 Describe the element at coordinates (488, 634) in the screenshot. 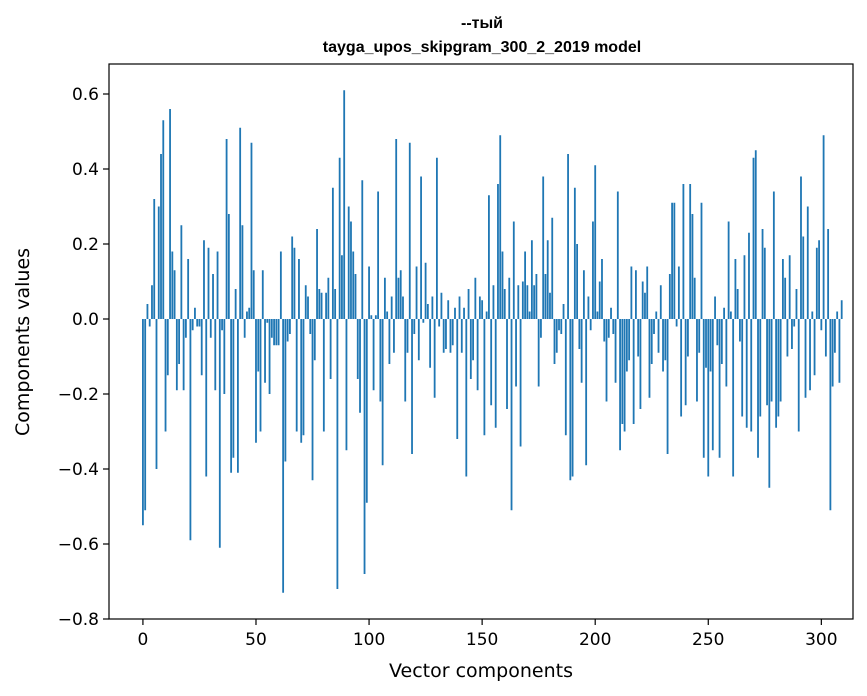

I see `x-axis-ticks: 0 50 100 150 200 250 300` at that location.